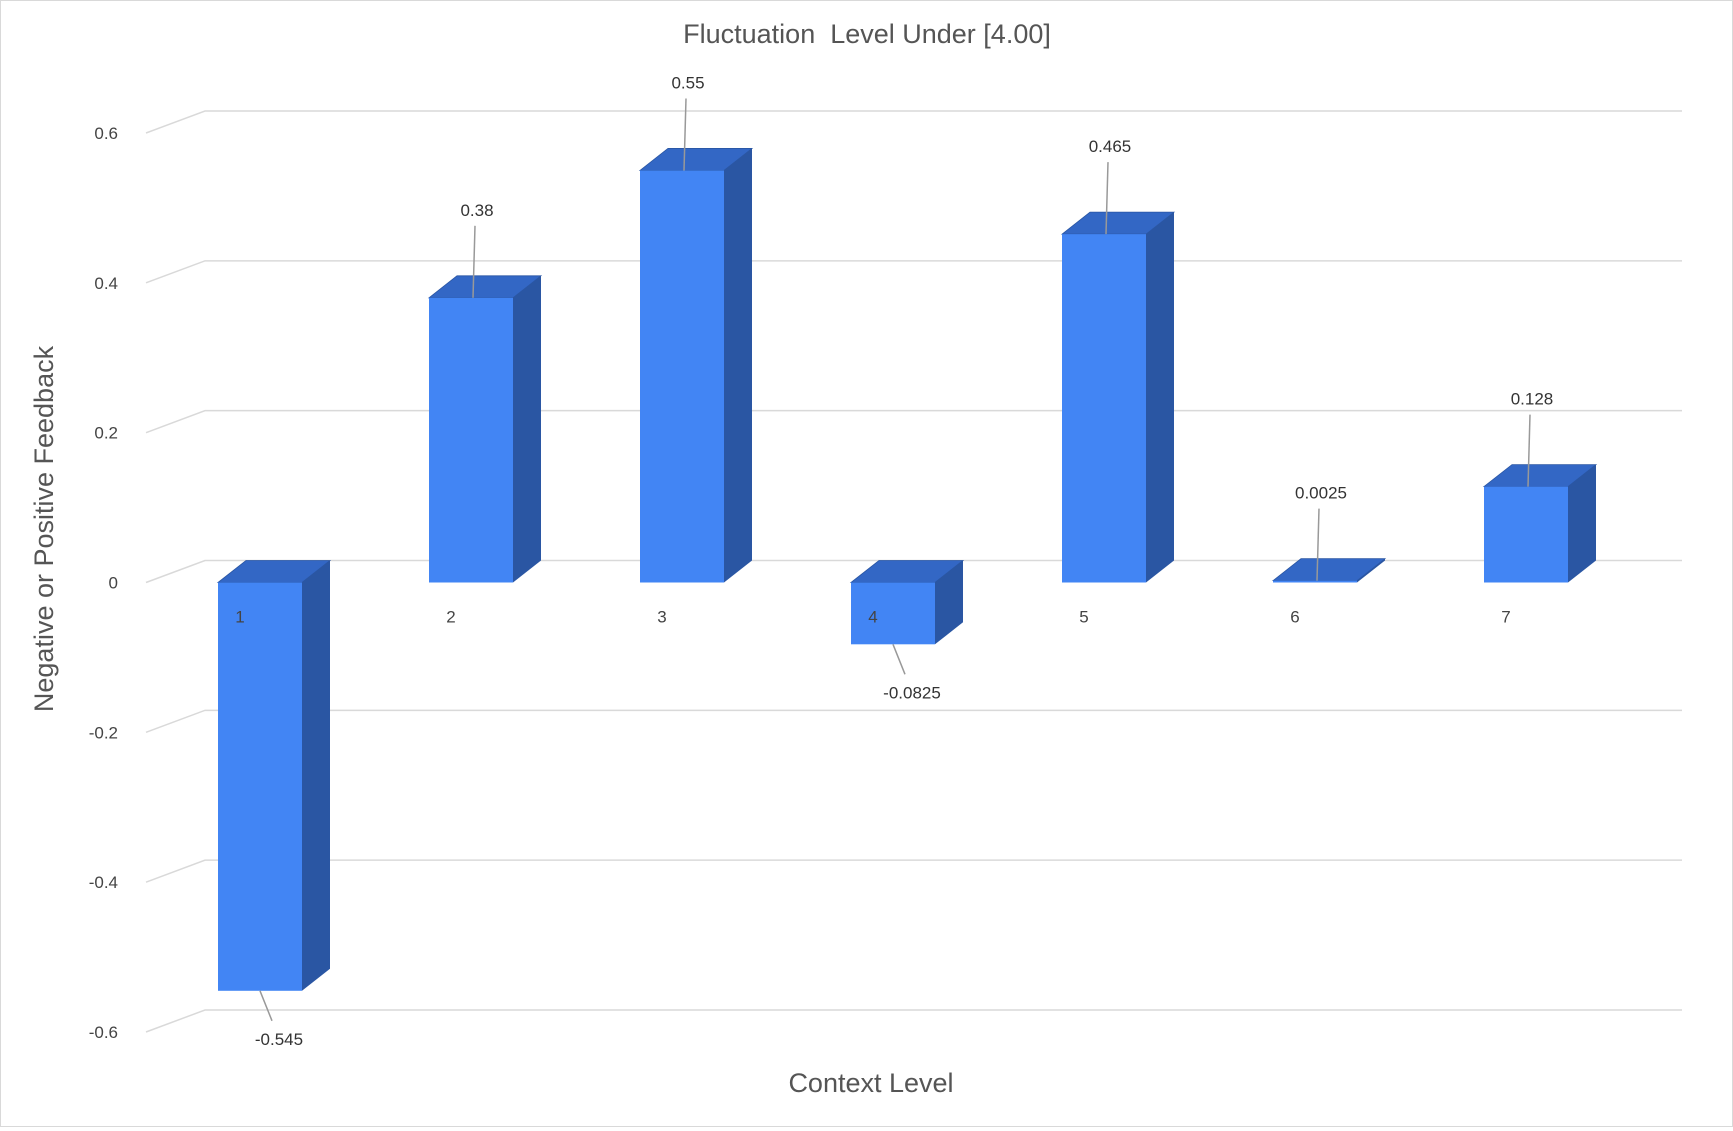 Image resolution: width=1733 pixels, height=1131 pixels. What do you see at coordinates (44, 528) in the screenshot?
I see `y-axis-title: Negative or Positive Feedback` at bounding box center [44, 528].